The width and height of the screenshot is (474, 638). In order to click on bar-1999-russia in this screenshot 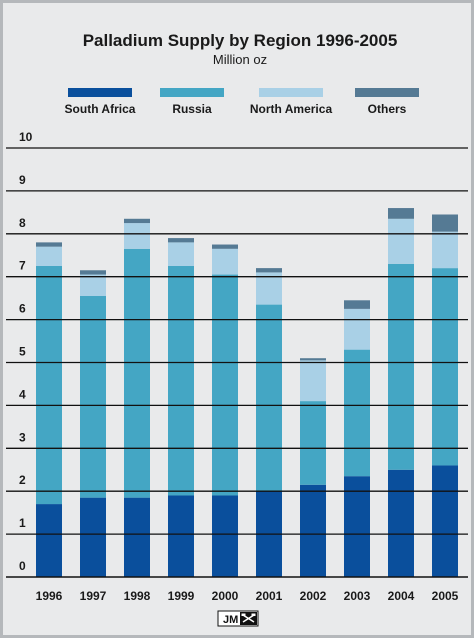, I will do `click(181, 380)`.